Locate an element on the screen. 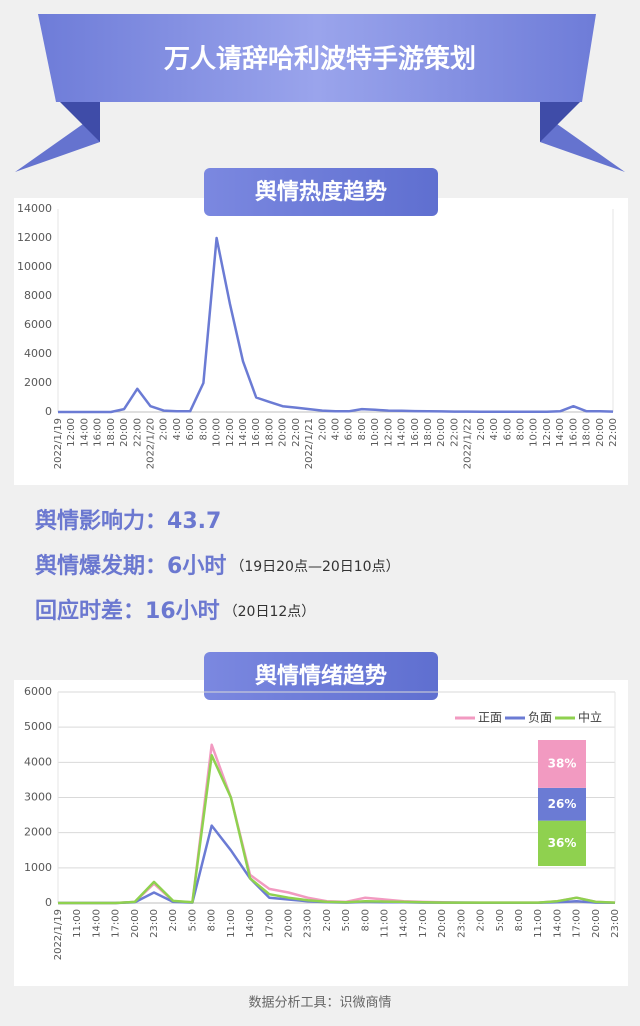  x-tick-label: 2022/1/21 is located at coordinates (309, 443).